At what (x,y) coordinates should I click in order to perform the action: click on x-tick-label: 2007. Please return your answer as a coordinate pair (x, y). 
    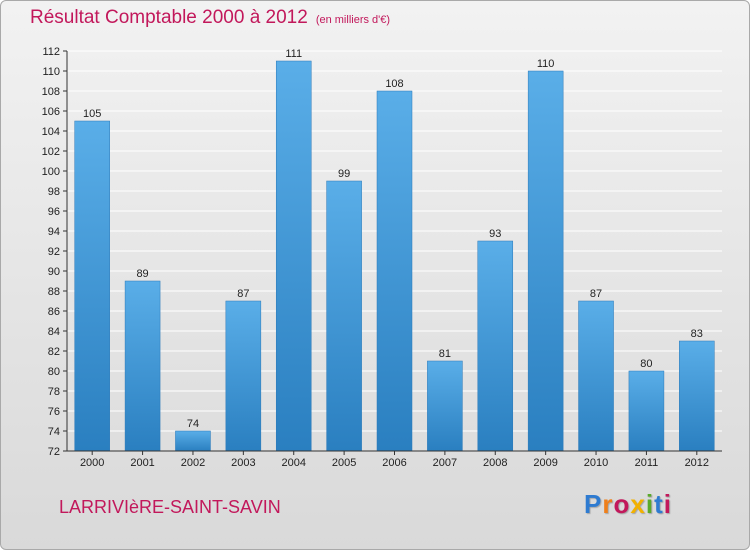
    Looking at the image, I should click on (445, 463).